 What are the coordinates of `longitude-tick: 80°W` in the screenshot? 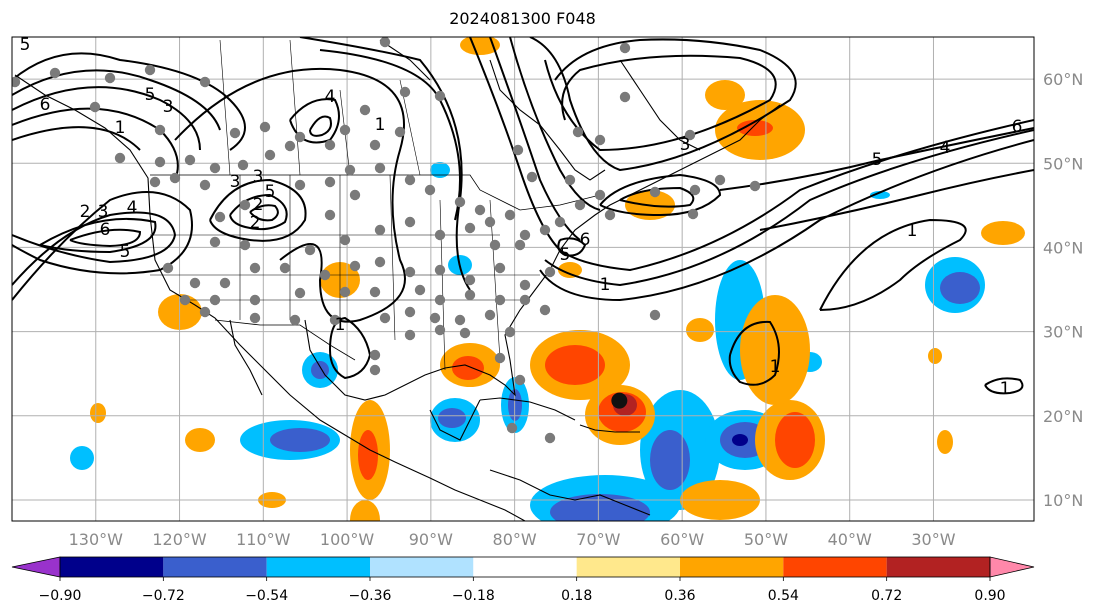 It's located at (515, 539).